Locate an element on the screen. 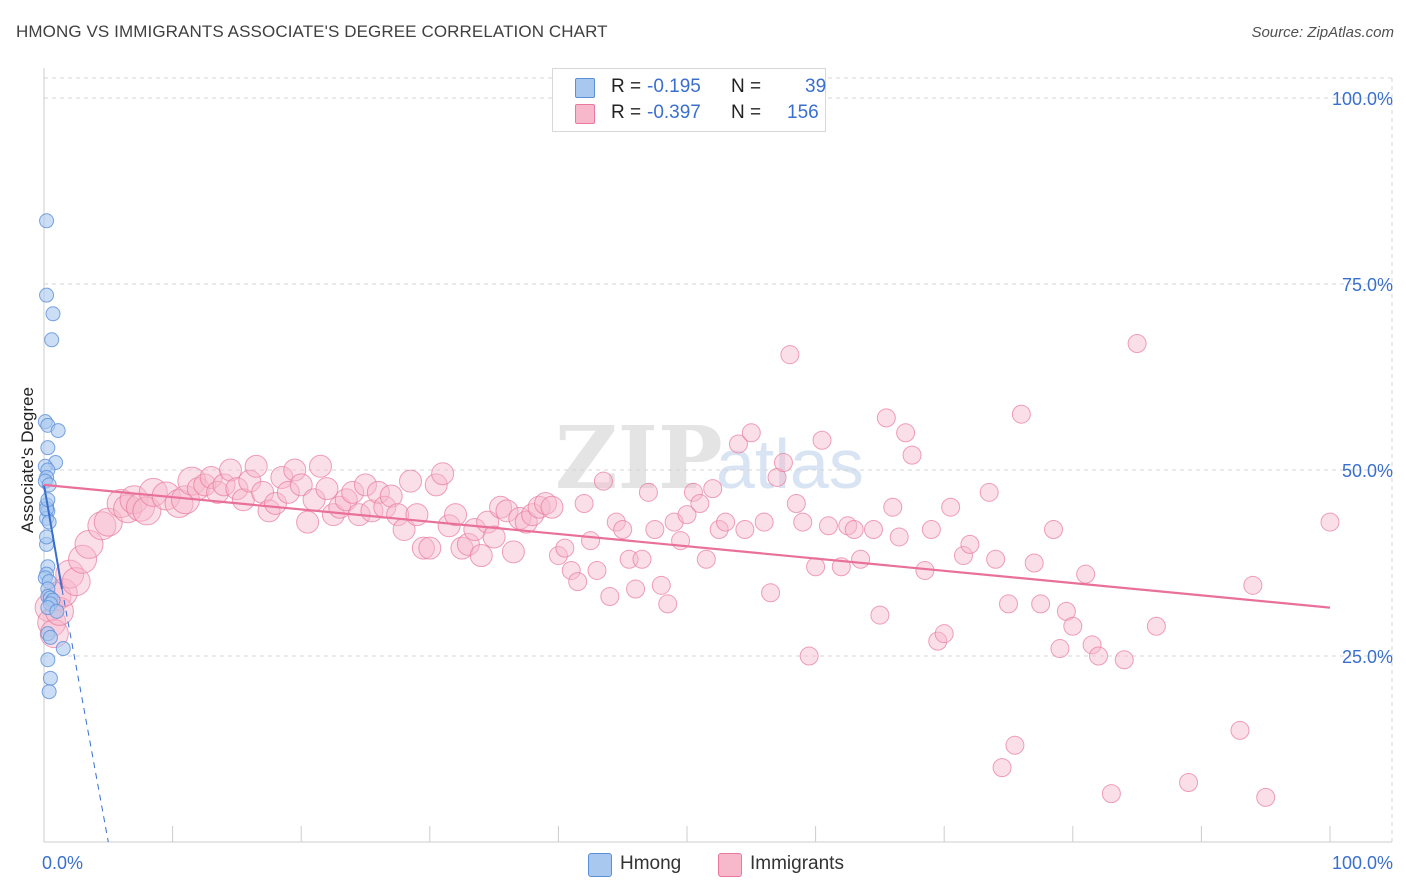  bottom-immigrants-label: Immigrants is located at coordinates (797, 863).